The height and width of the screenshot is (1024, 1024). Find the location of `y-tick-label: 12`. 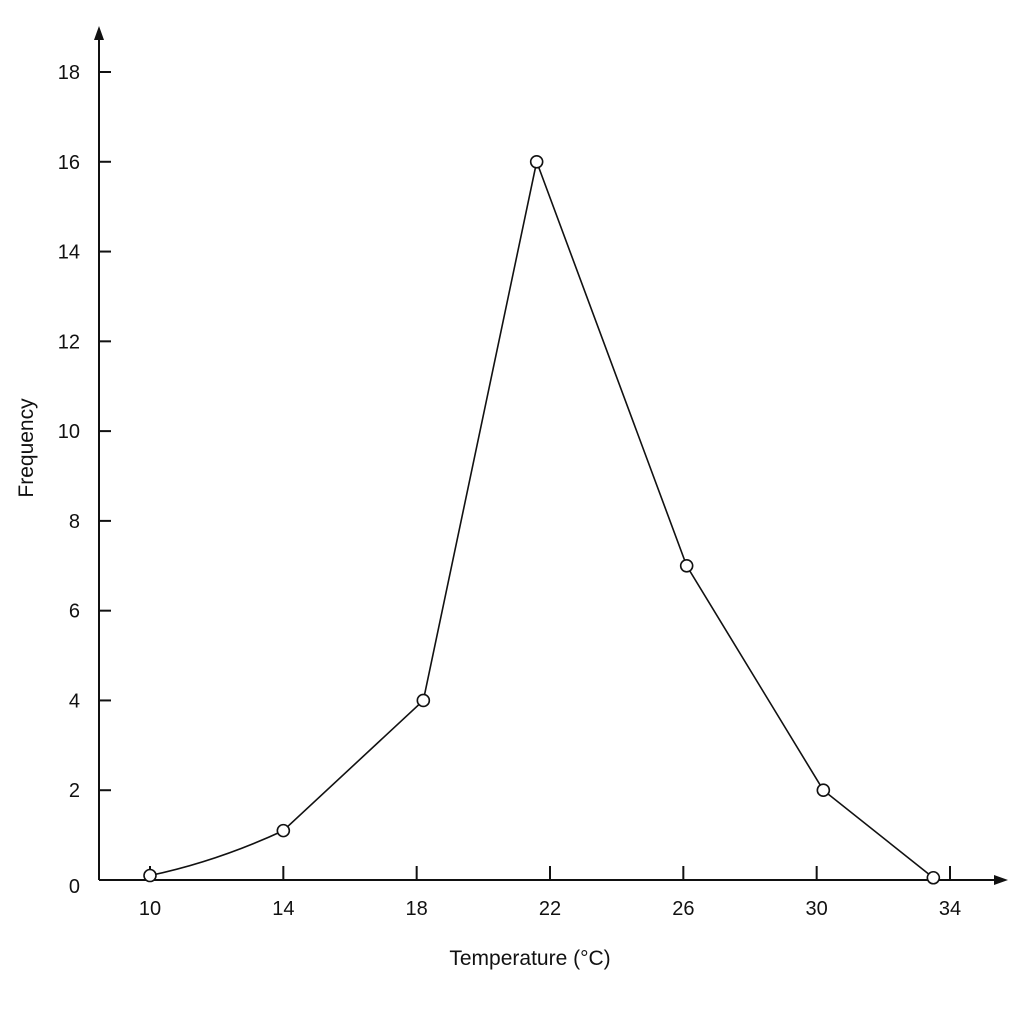

y-tick-label: 12 is located at coordinates (69, 342).